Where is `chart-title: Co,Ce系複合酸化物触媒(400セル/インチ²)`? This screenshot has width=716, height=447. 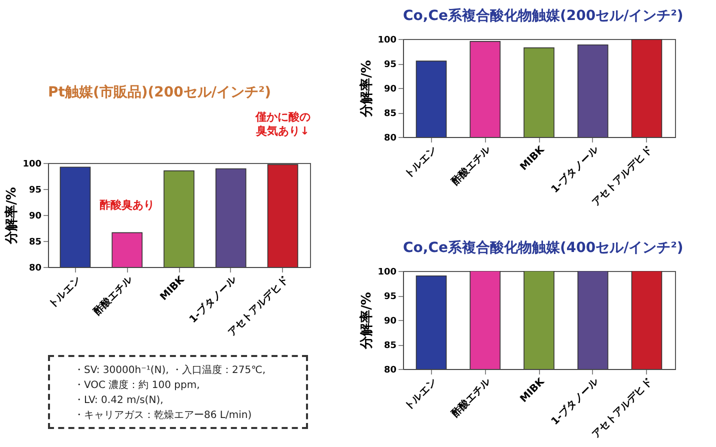
chart-title: Co,Ce系複合酸化物触媒(400セル/インチ²) is located at coordinates (543, 247).